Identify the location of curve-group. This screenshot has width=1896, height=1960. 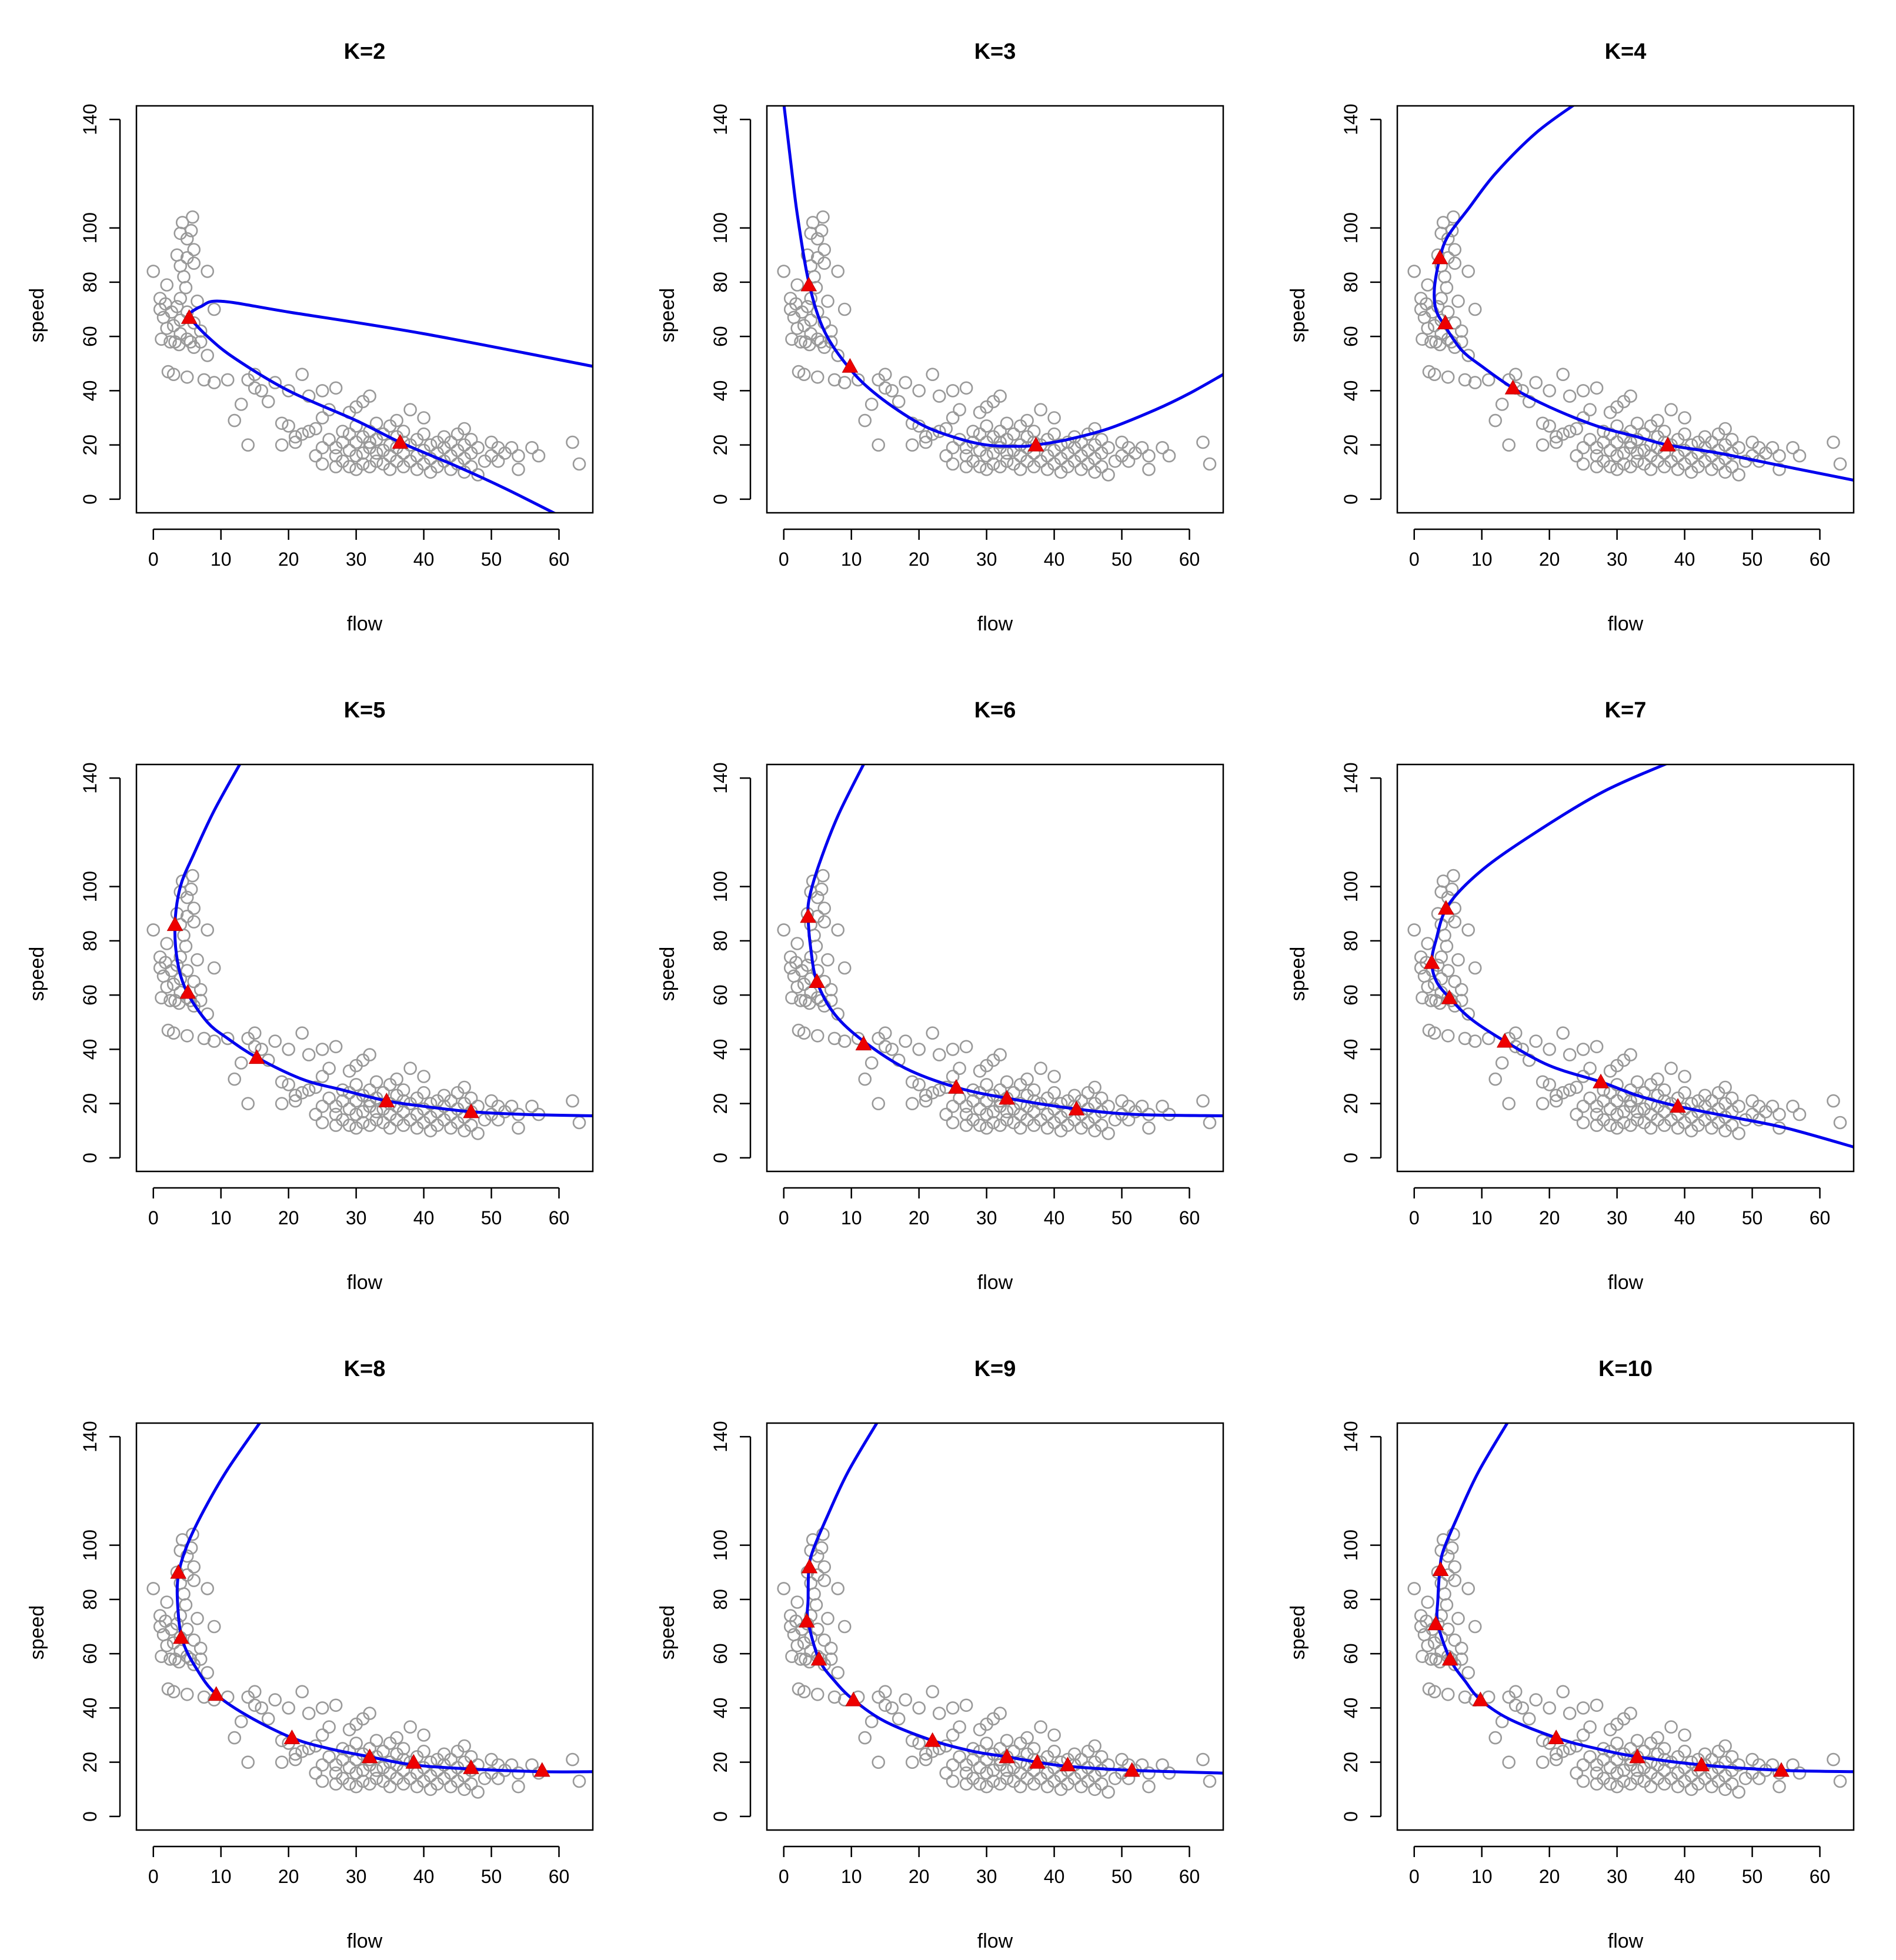
(1002, 279).